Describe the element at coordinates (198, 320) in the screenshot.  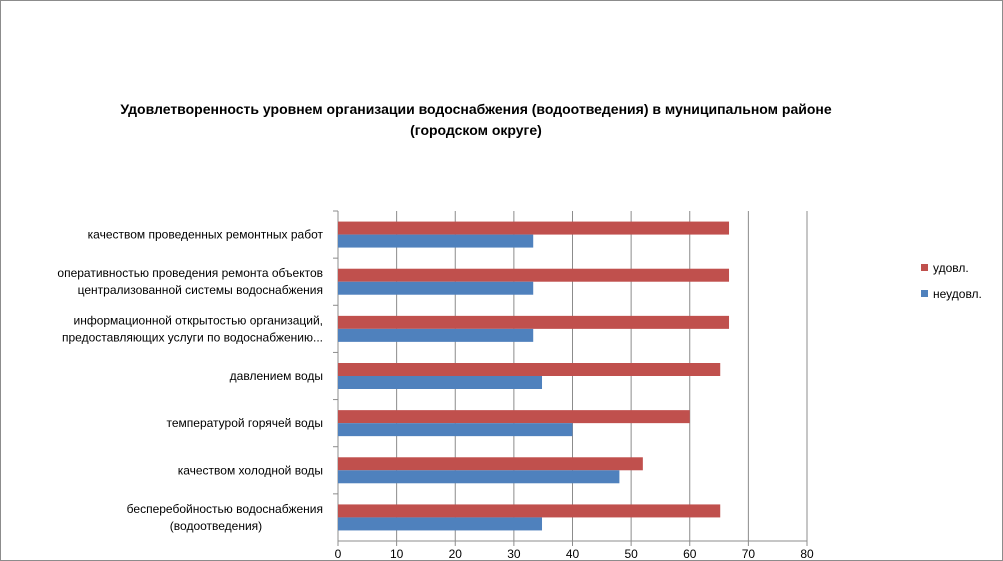
I see `category-label: информационной открытостью организаций,` at that location.